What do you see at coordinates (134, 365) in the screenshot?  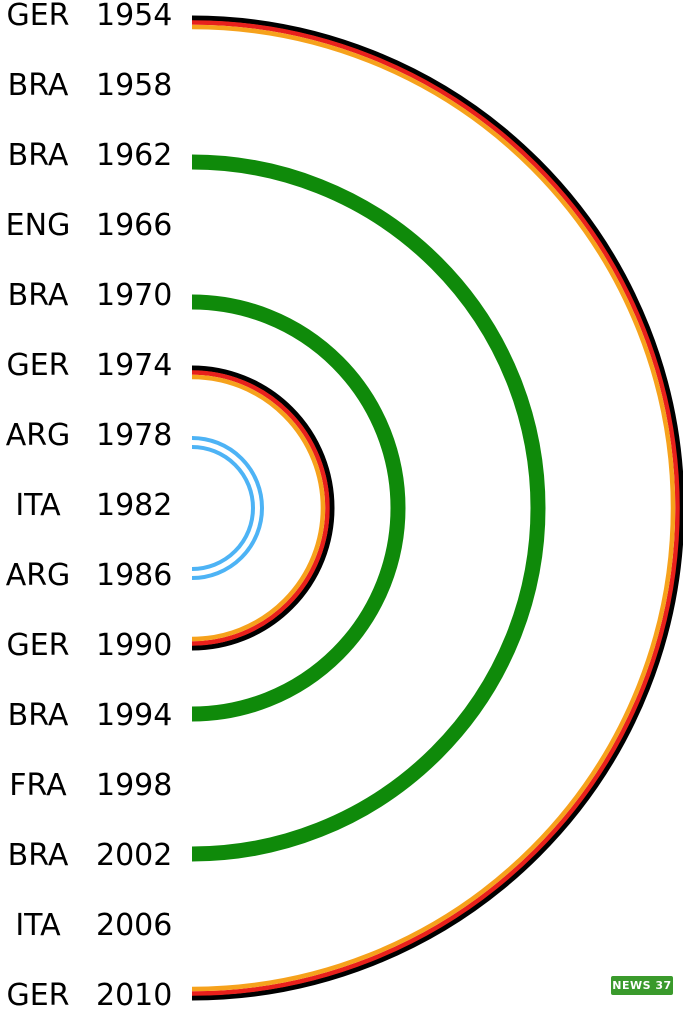 I see `year-label: 1974` at bounding box center [134, 365].